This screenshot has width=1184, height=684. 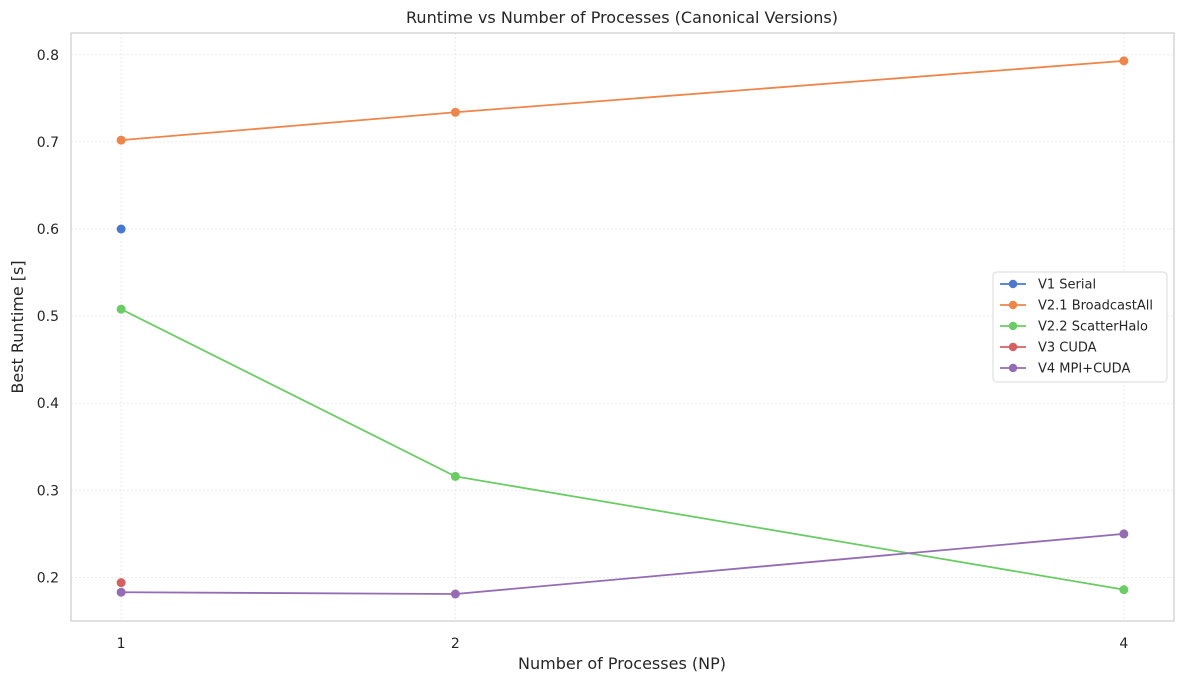 I want to click on y-tick-label: 0.8, so click(x=48, y=56).